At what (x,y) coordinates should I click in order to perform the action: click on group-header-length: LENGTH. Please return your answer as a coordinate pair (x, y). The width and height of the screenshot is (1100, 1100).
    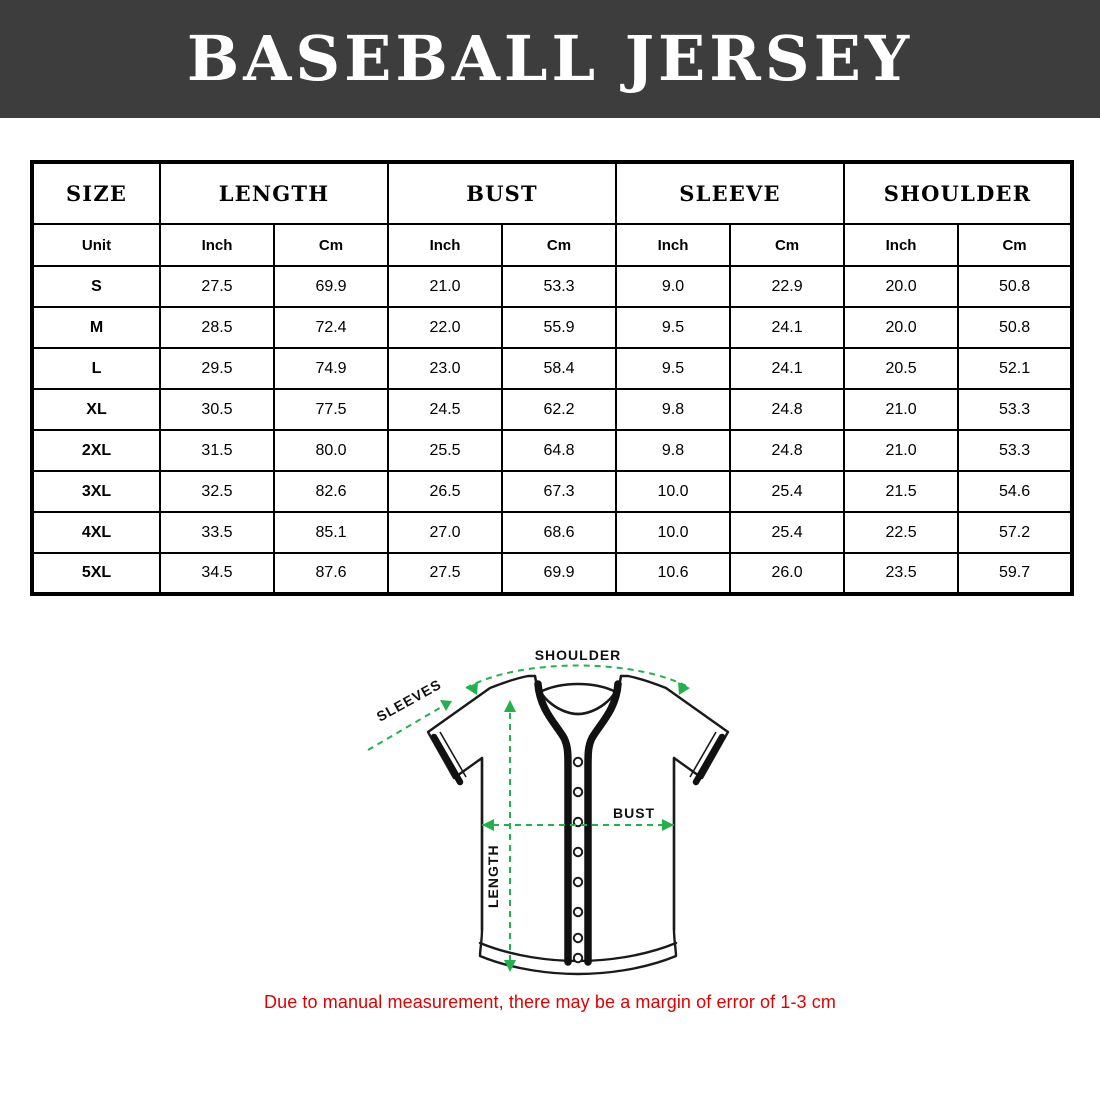
    Looking at the image, I should click on (274, 193).